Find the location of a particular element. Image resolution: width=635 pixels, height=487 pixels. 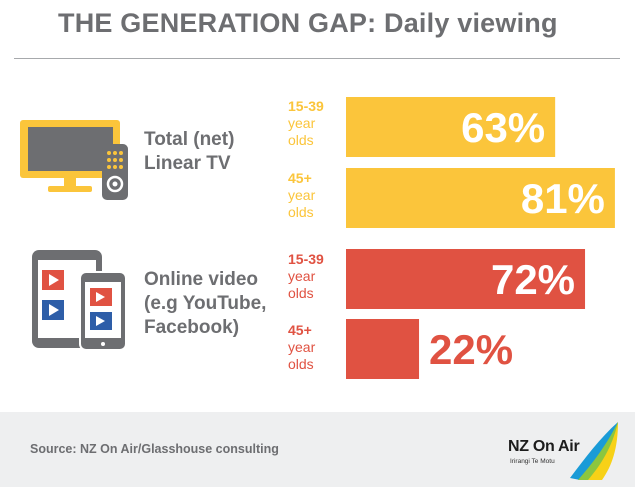

tablet-and-phone-video-icon is located at coordinates (79, 300).